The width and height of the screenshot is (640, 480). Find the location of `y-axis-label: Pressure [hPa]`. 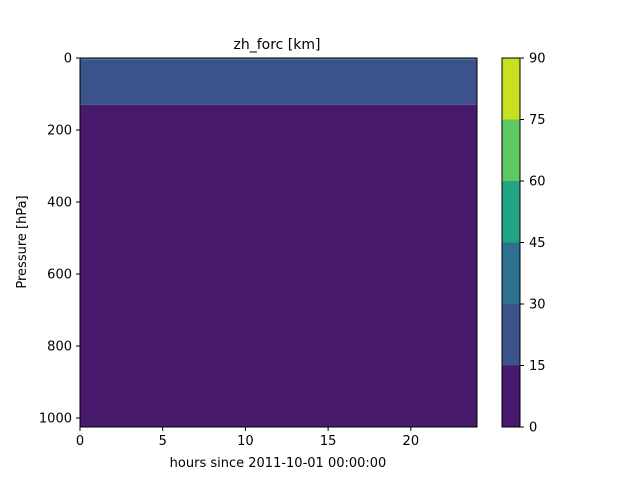

y-axis-label: Pressure [hPa] is located at coordinates (22, 241).